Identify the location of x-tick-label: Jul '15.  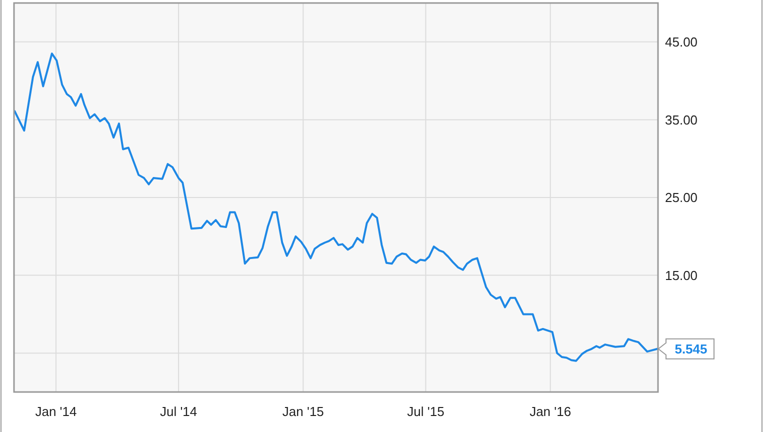
(425, 411).